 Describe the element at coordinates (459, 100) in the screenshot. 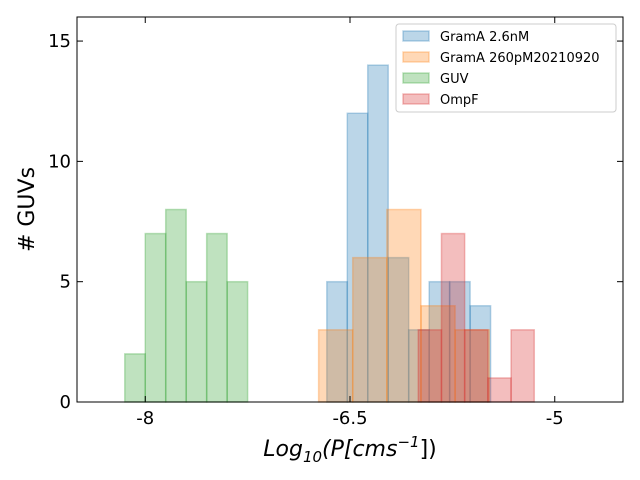

I see `legend-entry-4: OmpF` at that location.